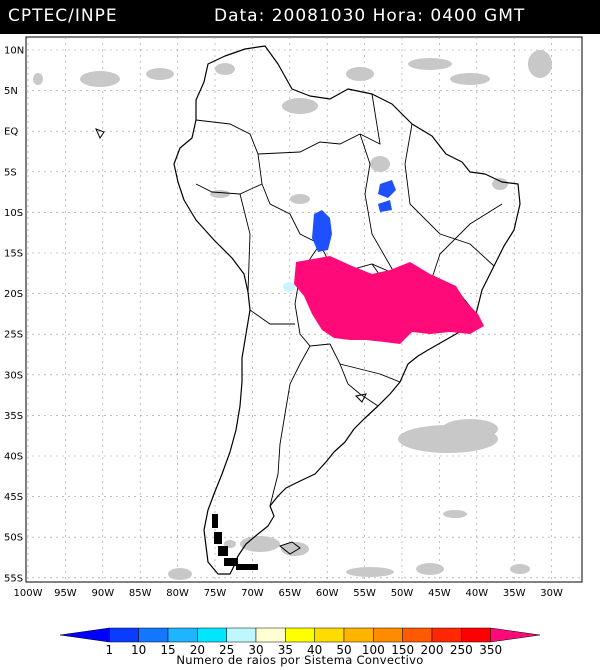  I want to click on lon-label: 55W, so click(364, 593).